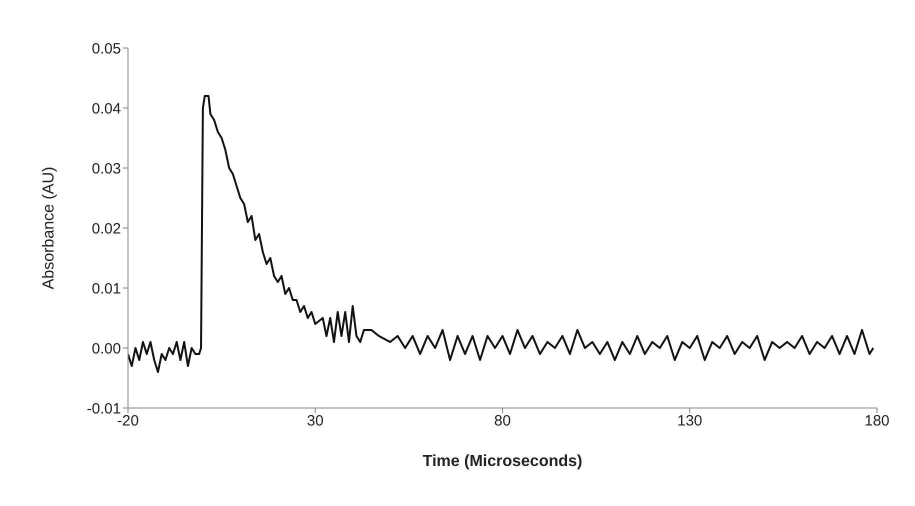 Image resolution: width=915 pixels, height=506 pixels. I want to click on y-tick-label: 0.03, so click(106, 169).